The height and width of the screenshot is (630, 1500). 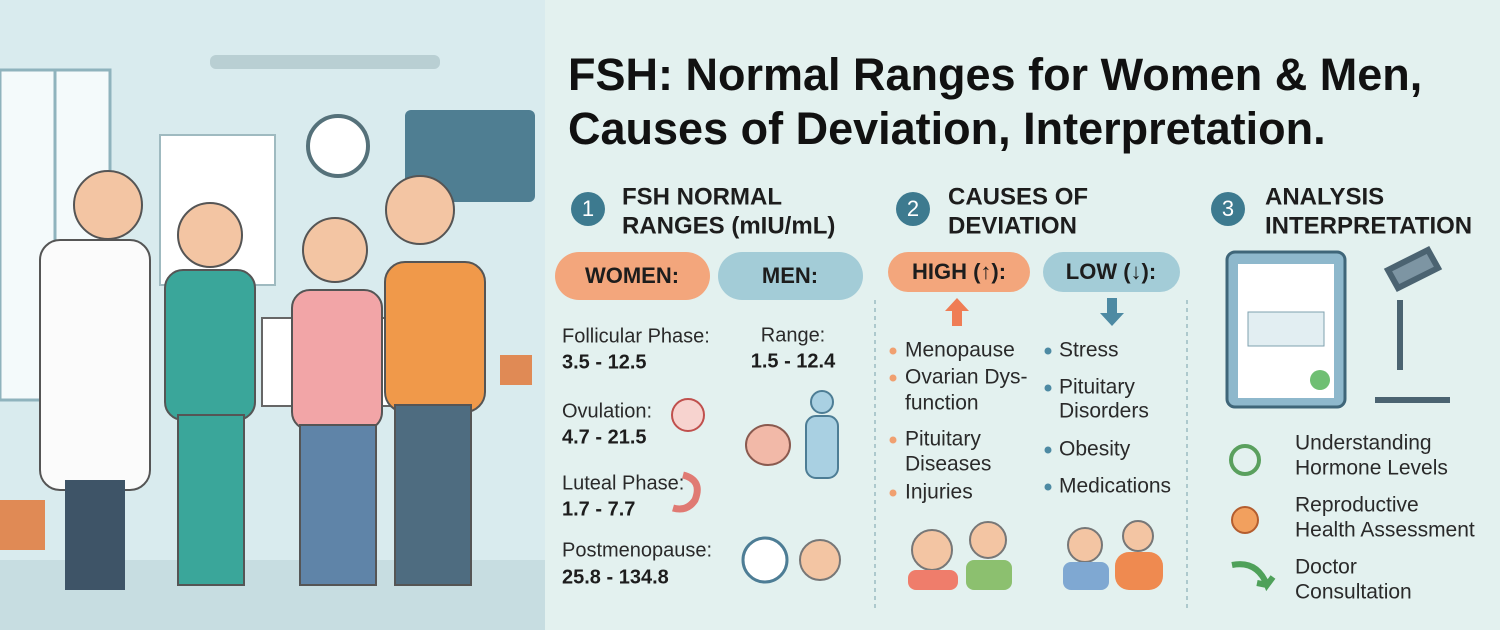 What do you see at coordinates (337, 360) in the screenshot?
I see `top` at bounding box center [337, 360].